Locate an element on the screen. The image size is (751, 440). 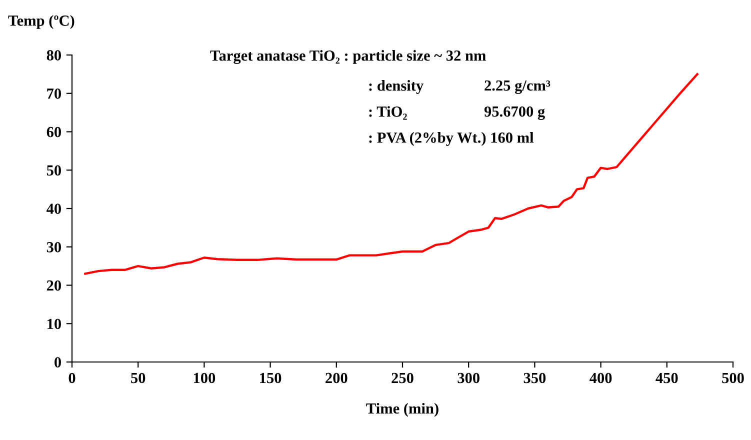
y-tick-label: 0 is located at coordinates (57, 362).